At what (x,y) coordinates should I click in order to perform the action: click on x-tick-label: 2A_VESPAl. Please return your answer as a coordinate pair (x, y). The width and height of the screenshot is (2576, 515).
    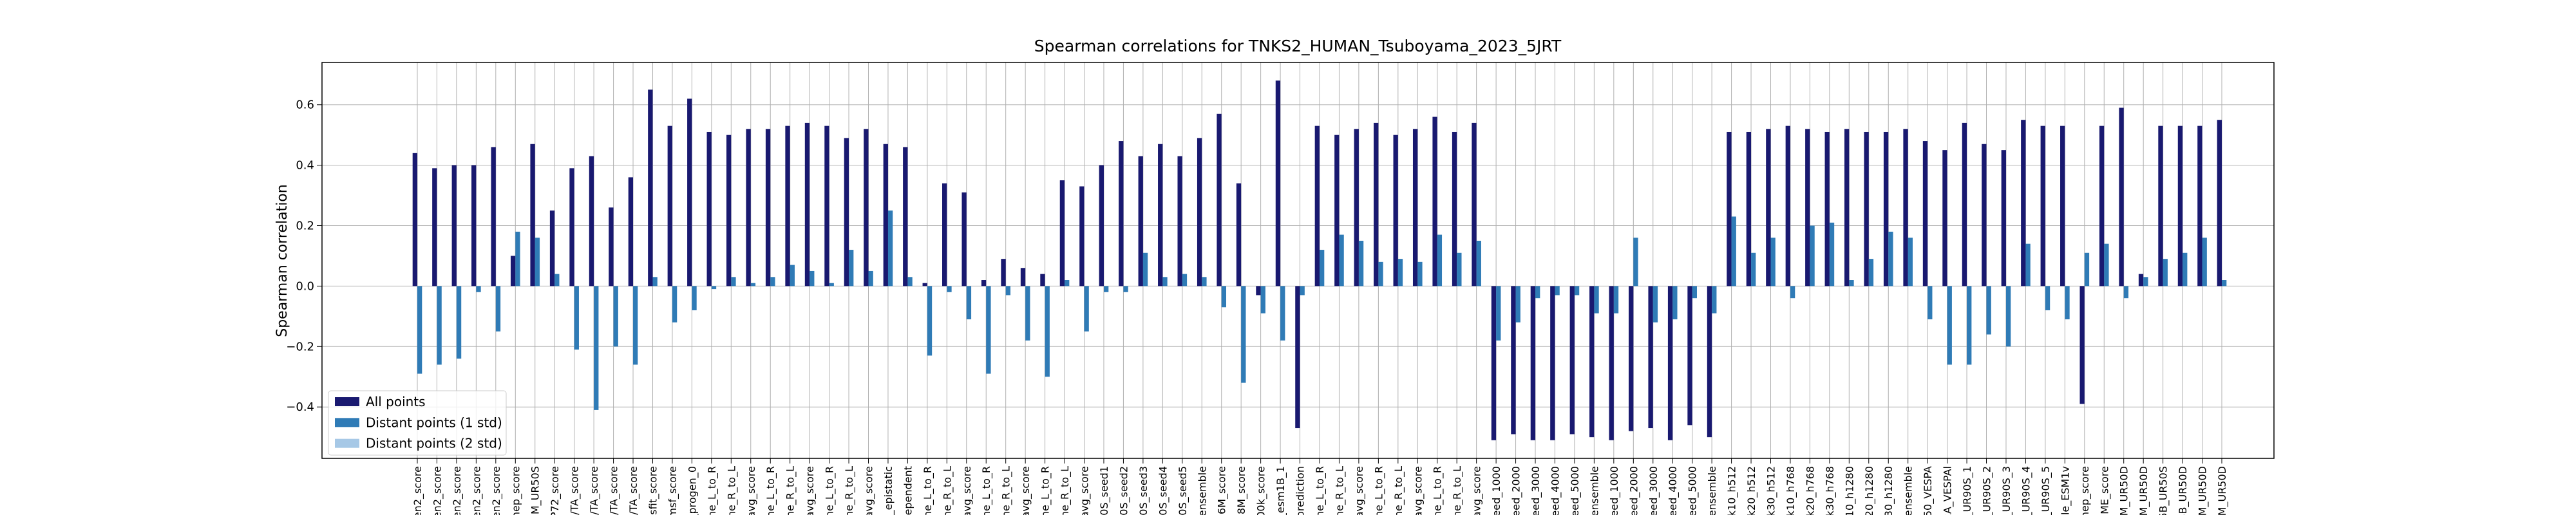
    Looking at the image, I should click on (1948, 491).